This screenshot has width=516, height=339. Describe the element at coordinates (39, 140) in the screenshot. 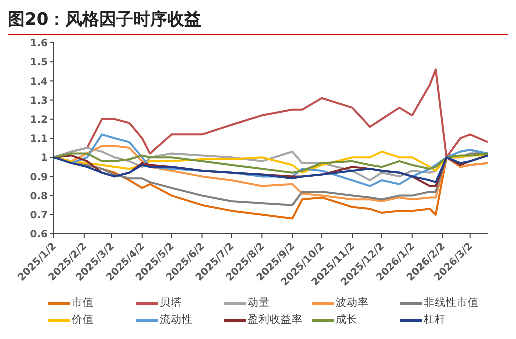

I see `y-tick-label: 1.1` at that location.